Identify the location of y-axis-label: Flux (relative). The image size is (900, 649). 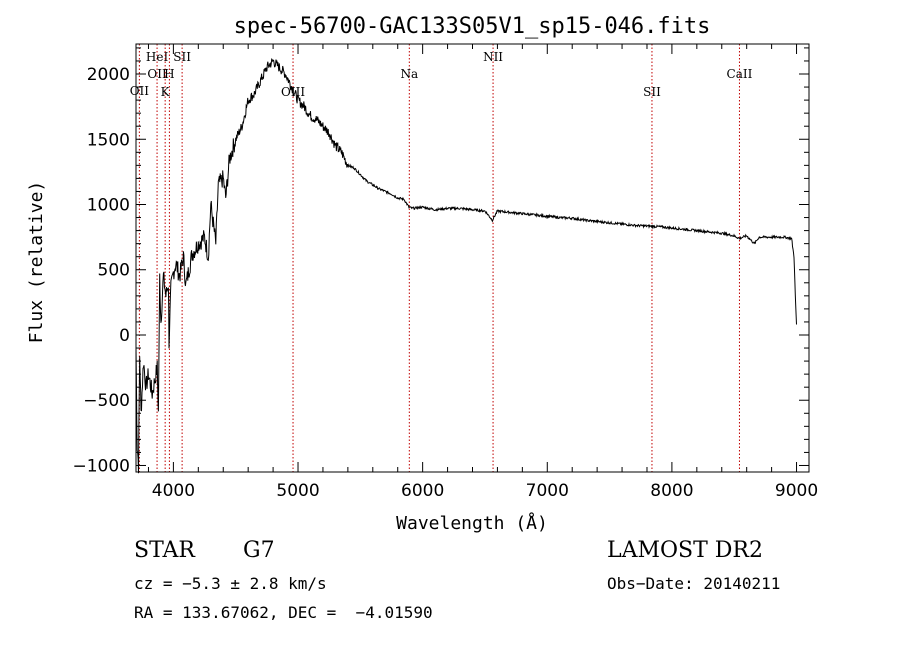
(36, 262).